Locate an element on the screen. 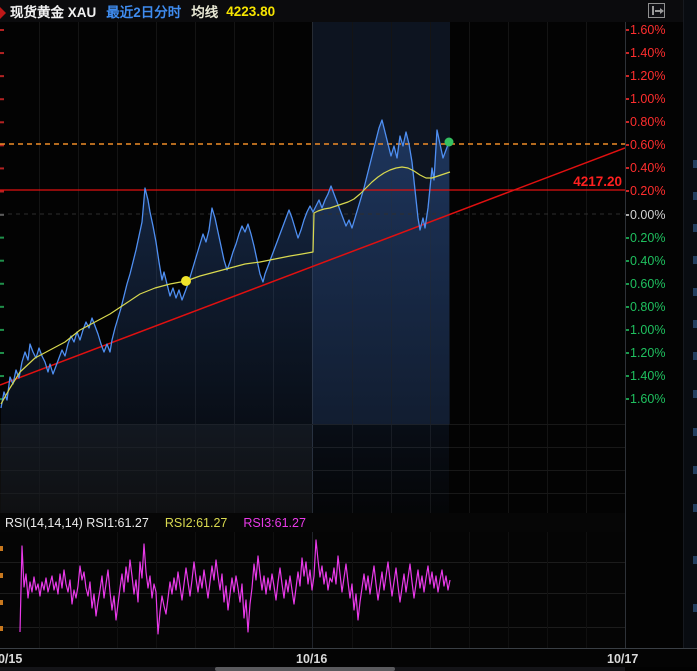  rsi3-value: RSI3:61.27 is located at coordinates (274, 522).